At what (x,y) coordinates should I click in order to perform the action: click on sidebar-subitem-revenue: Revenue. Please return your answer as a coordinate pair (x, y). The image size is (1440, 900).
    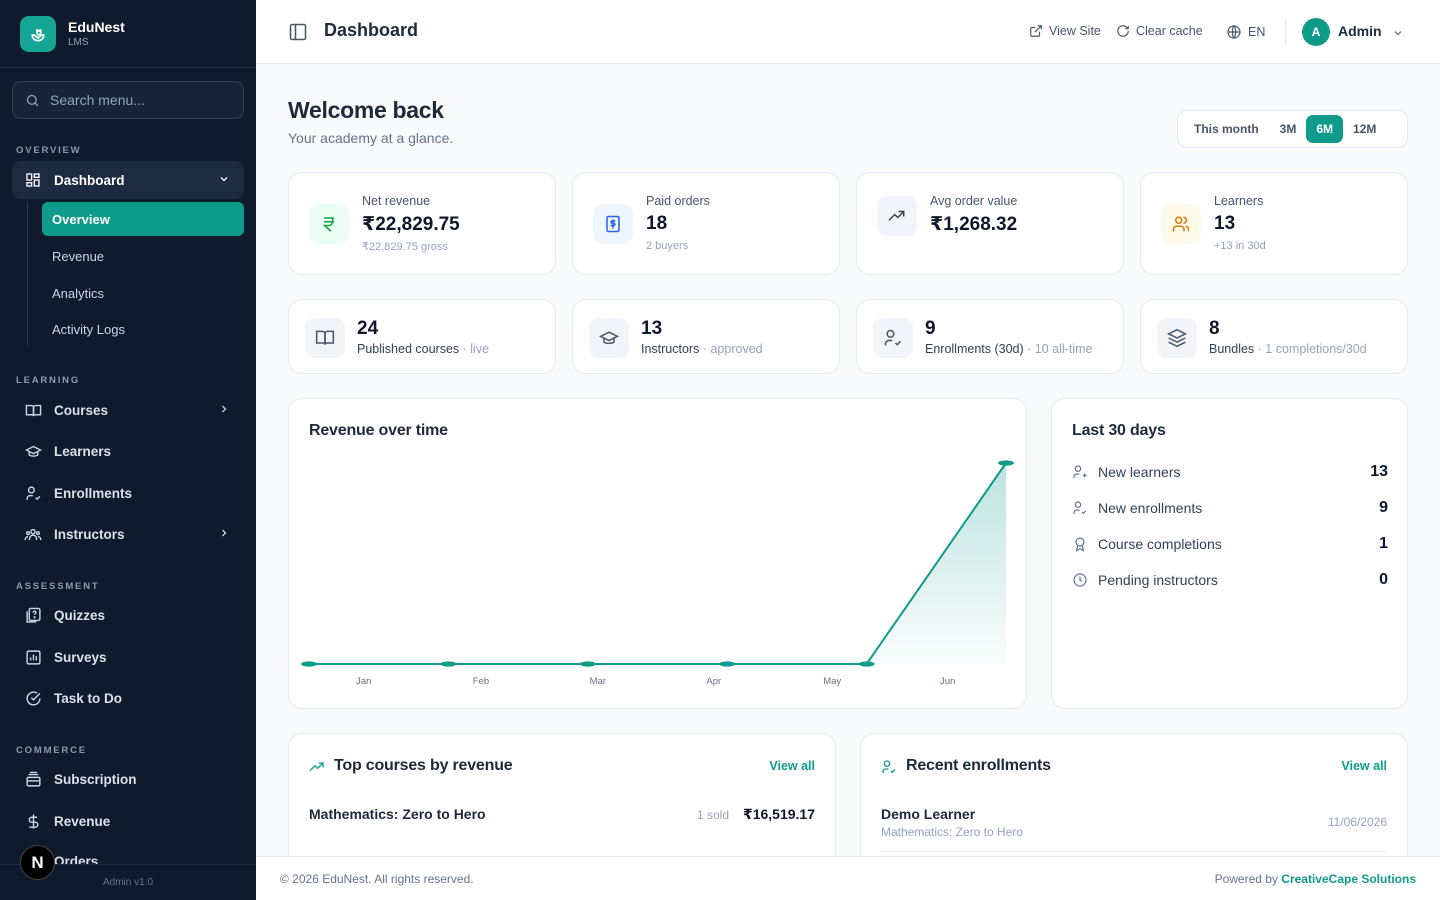
    Looking at the image, I should click on (78, 256).